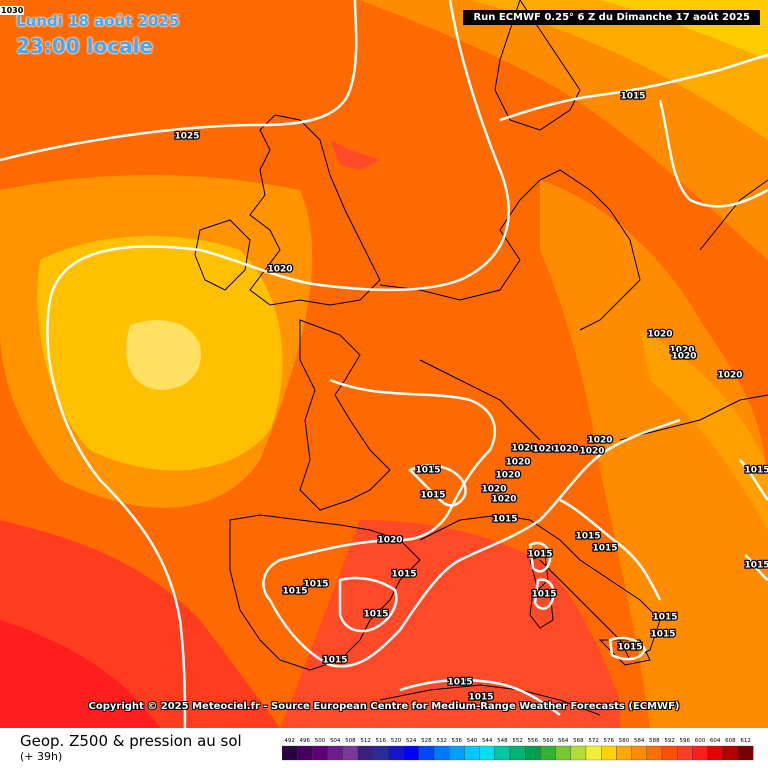  I want to click on legend-tick-label: 536, so click(457, 741).